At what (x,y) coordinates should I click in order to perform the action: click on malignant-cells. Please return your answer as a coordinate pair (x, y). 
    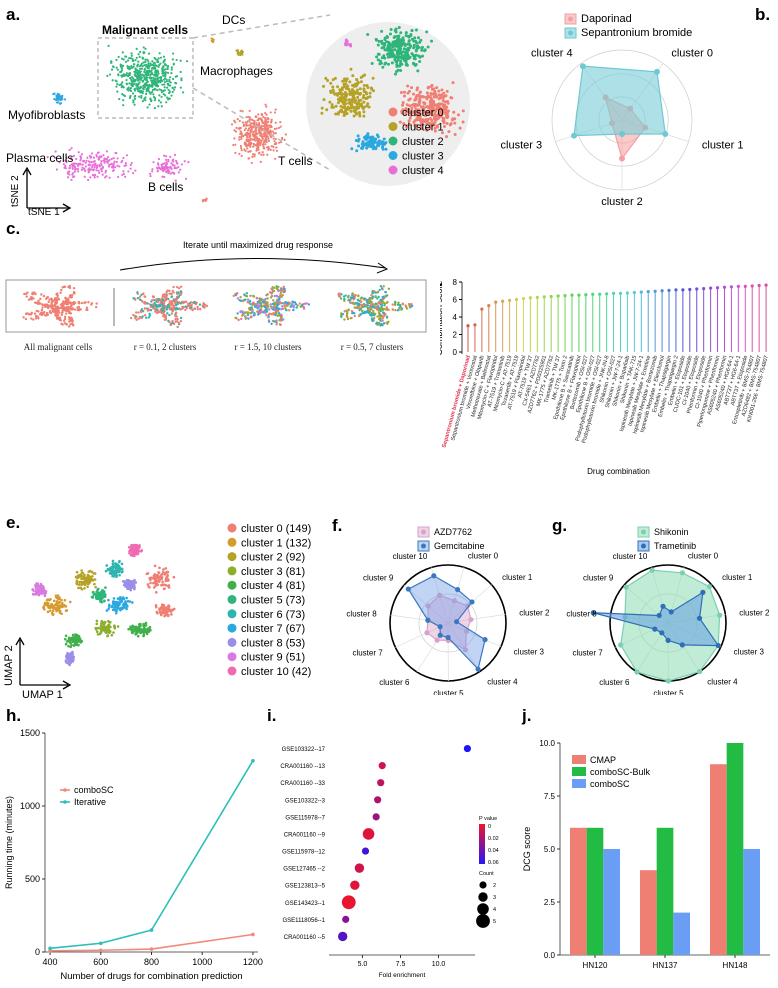
    Looking at the image, I should click on (147, 77).